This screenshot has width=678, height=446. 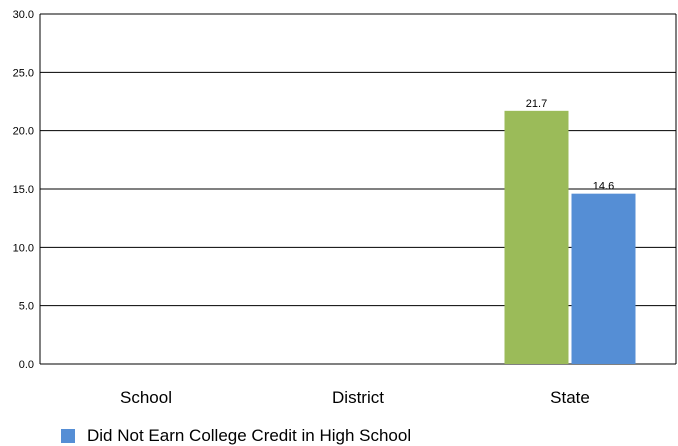 What do you see at coordinates (570, 237) in the screenshot?
I see `bars` at bounding box center [570, 237].